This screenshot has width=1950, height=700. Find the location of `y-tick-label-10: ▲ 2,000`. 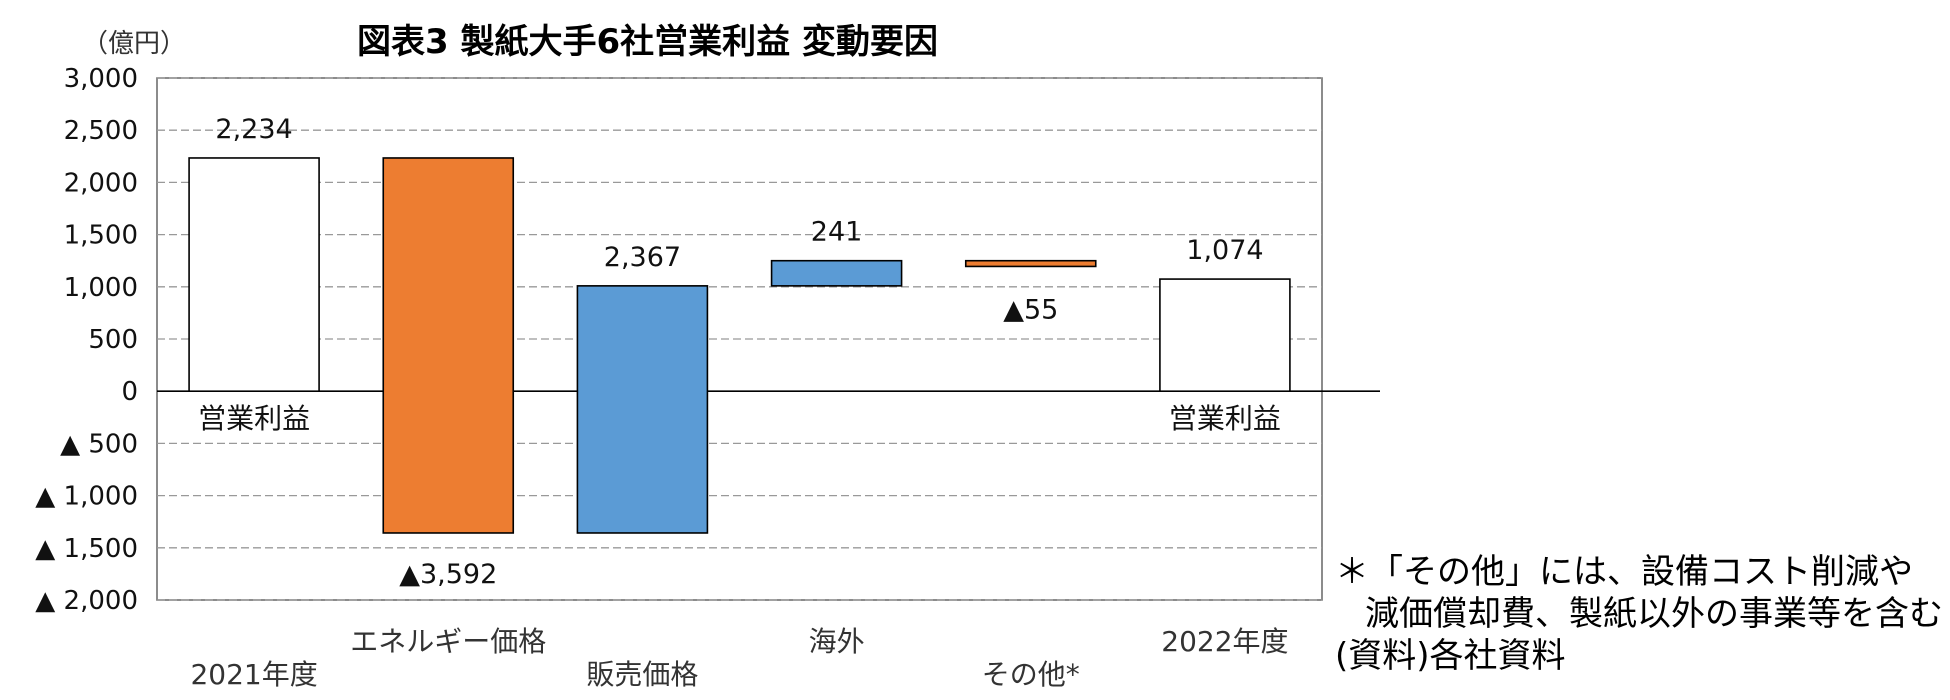

y-tick-label-10: ▲ 2,000 is located at coordinates (86, 601).